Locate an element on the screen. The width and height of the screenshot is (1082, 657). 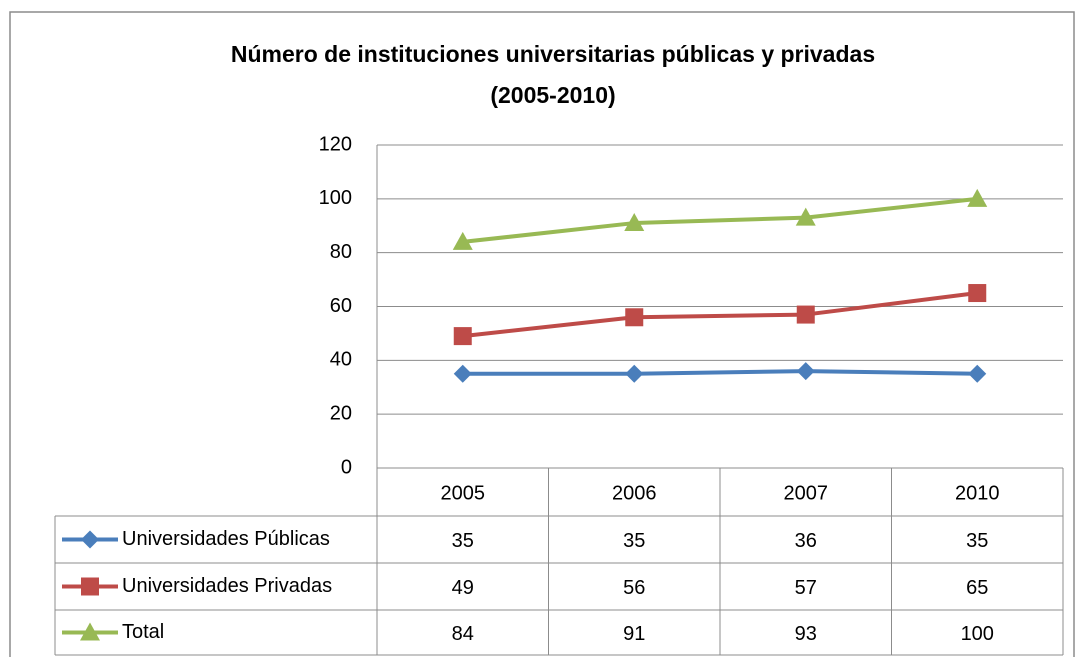
table-value: 36 is located at coordinates (806, 541).